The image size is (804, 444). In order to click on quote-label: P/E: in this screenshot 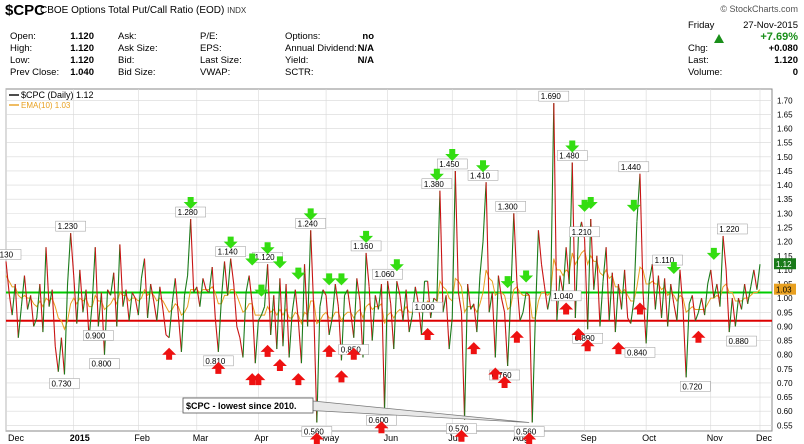, I will do `click(209, 36)`.